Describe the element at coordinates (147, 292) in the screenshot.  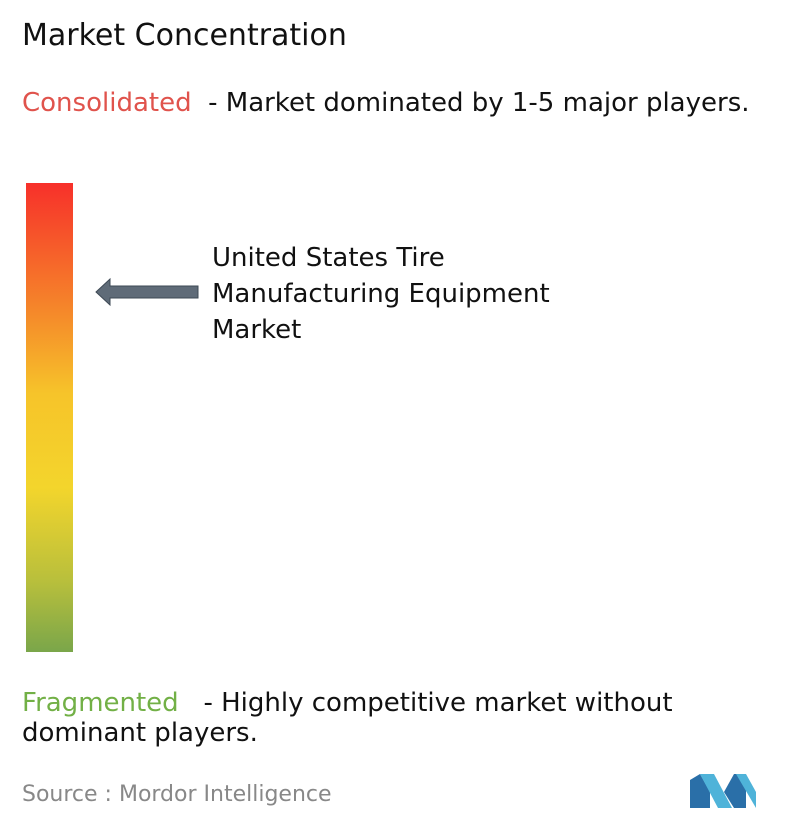
I see `arrow` at that location.